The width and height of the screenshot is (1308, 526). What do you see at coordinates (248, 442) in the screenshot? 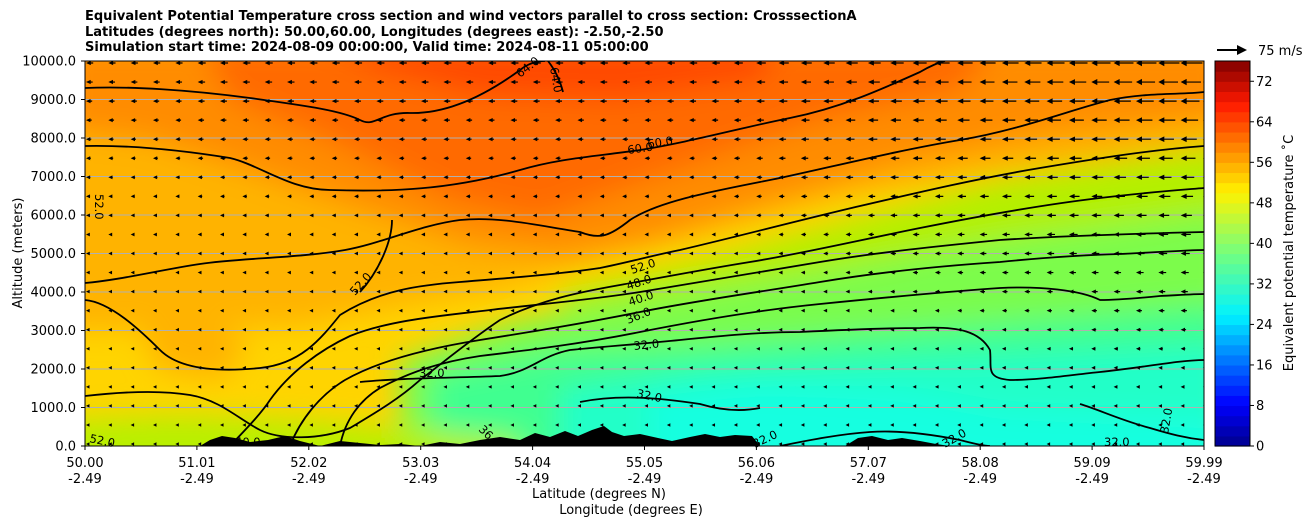
I see `contour-label: 40.0` at bounding box center [248, 442].